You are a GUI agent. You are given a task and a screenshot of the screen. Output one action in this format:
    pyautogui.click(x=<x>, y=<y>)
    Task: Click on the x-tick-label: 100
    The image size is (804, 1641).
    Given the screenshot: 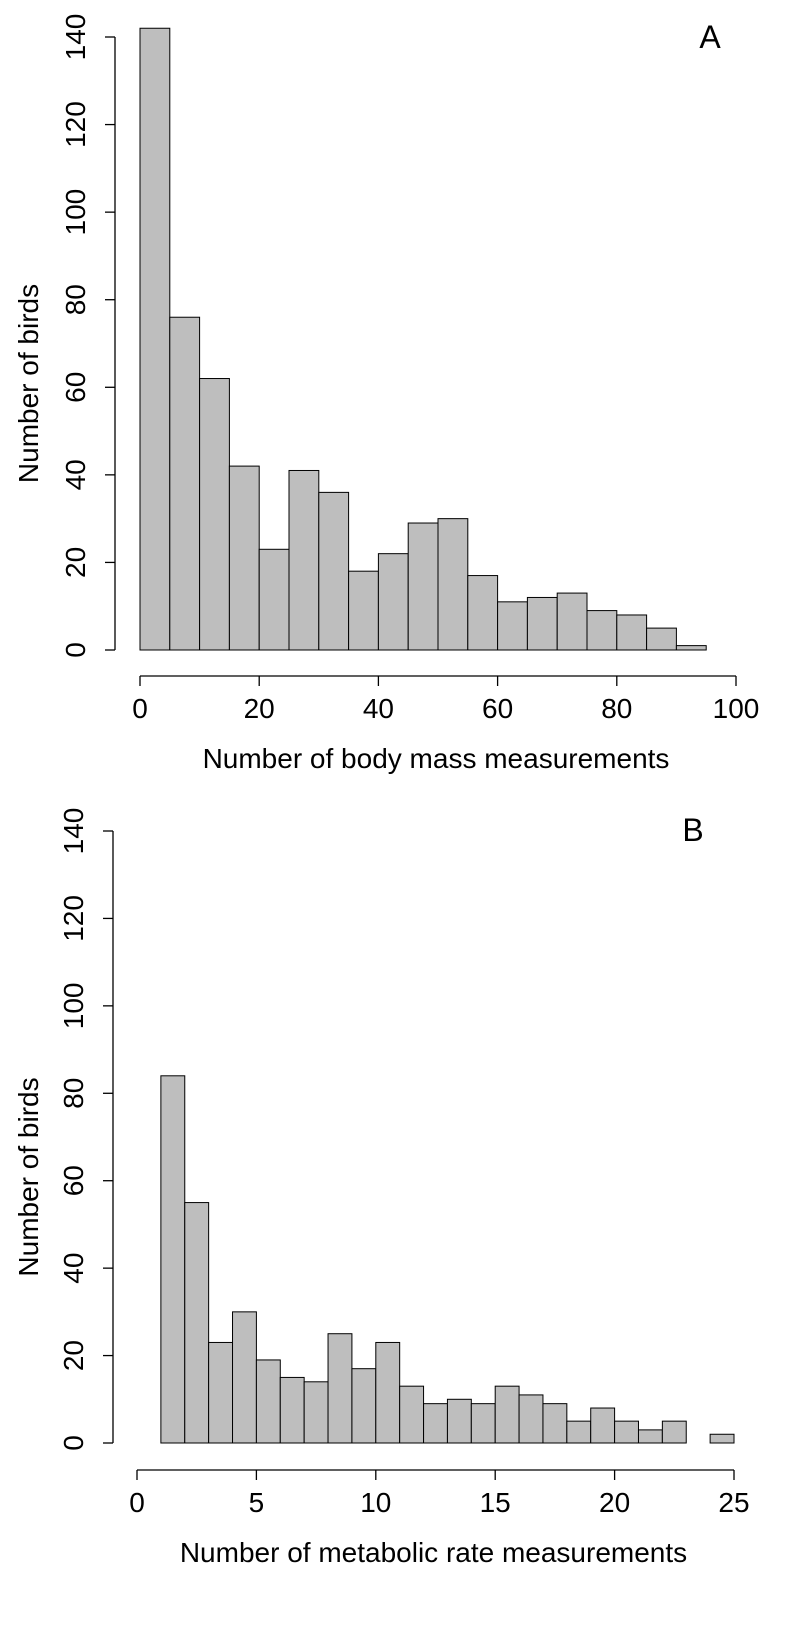 What is the action you would take?
    pyautogui.click(x=736, y=708)
    